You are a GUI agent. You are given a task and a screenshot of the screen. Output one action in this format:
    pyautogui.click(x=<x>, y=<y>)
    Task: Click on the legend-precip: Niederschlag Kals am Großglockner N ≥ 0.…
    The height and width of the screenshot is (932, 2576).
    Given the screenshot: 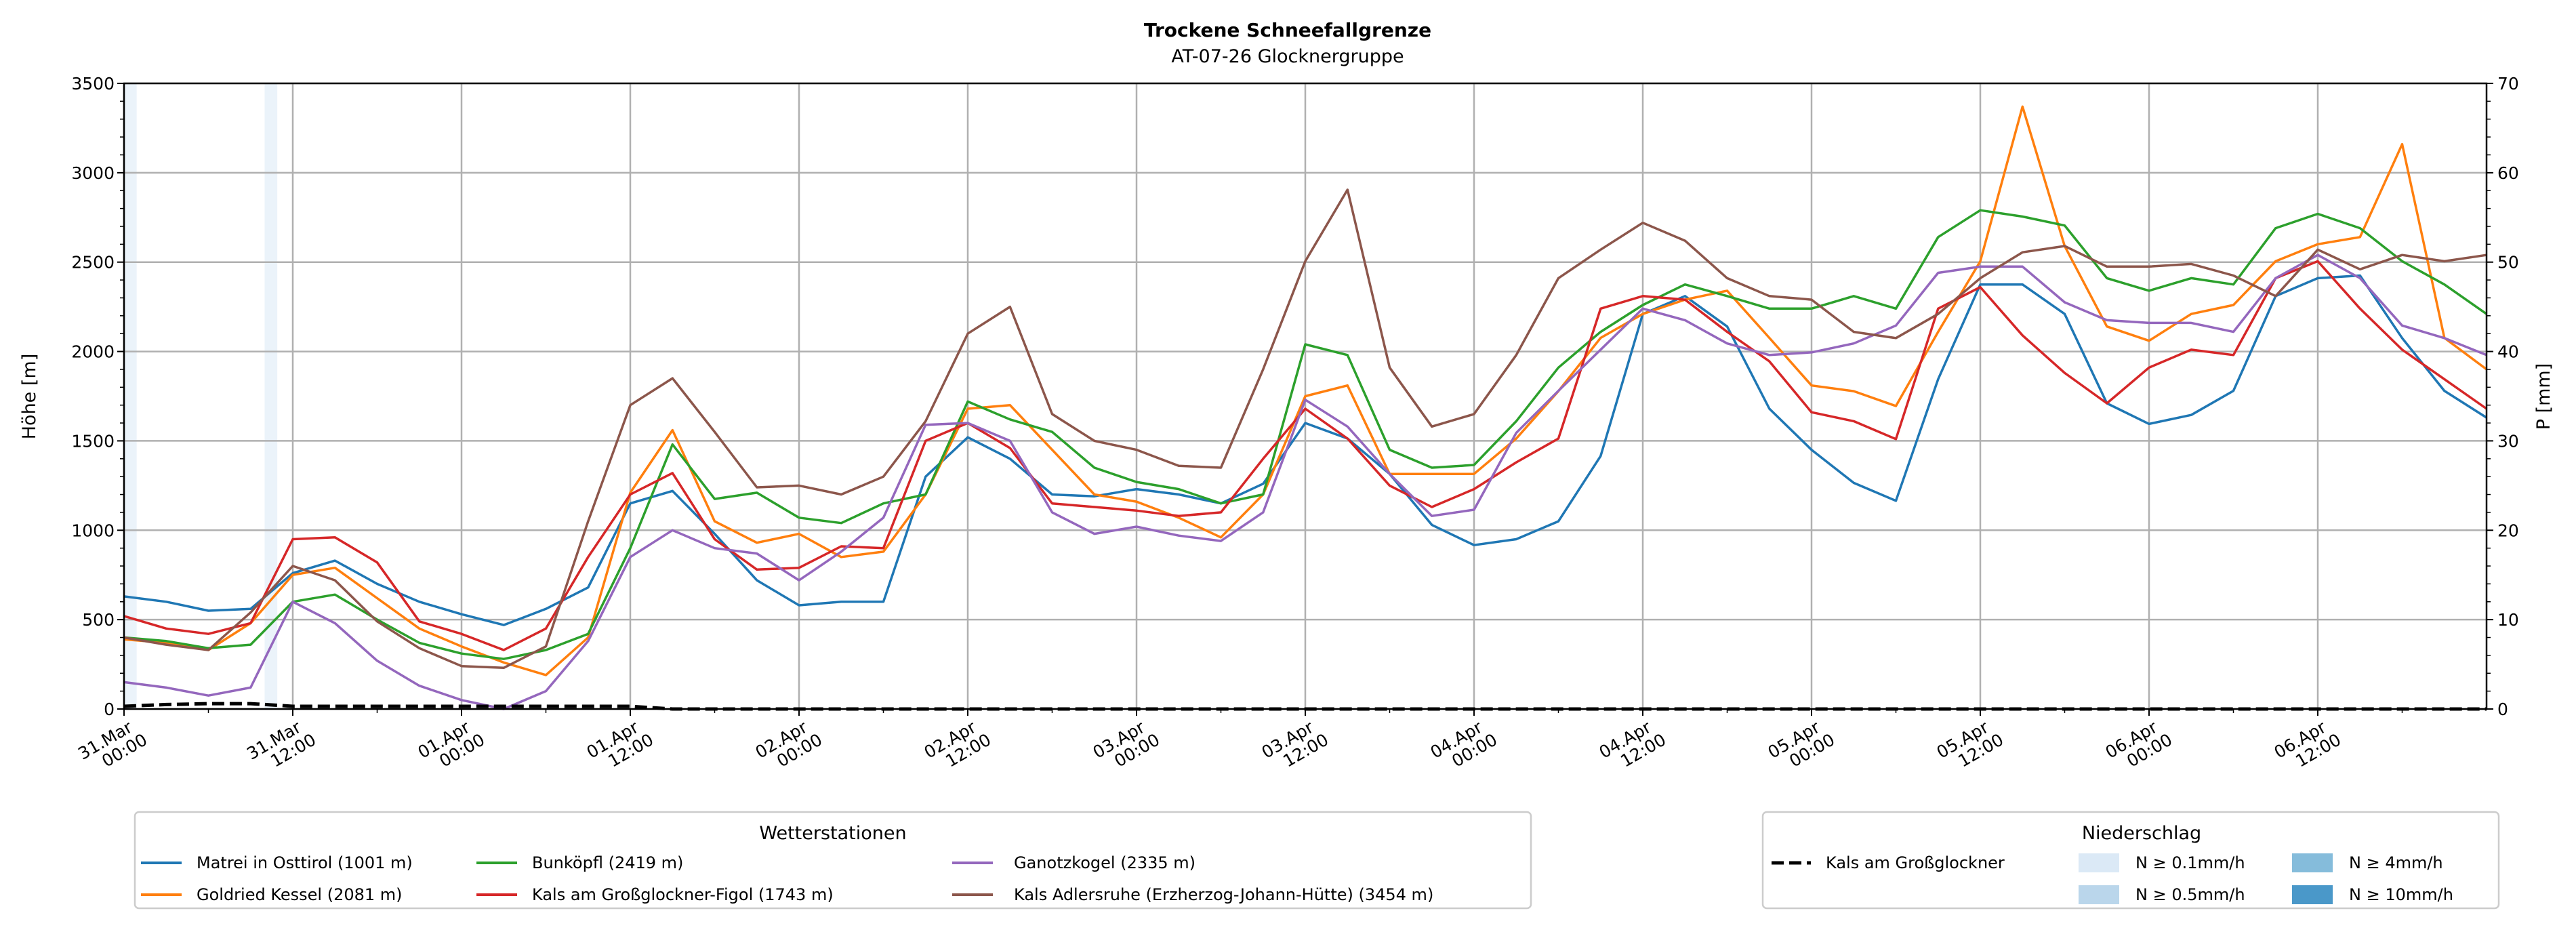 What is the action you would take?
    pyautogui.click(x=2130, y=860)
    